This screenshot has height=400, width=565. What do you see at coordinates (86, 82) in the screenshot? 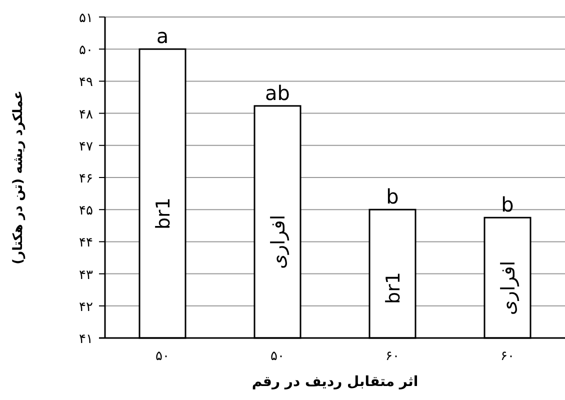
I see `y-tick-label: ۴۹` at bounding box center [86, 82].